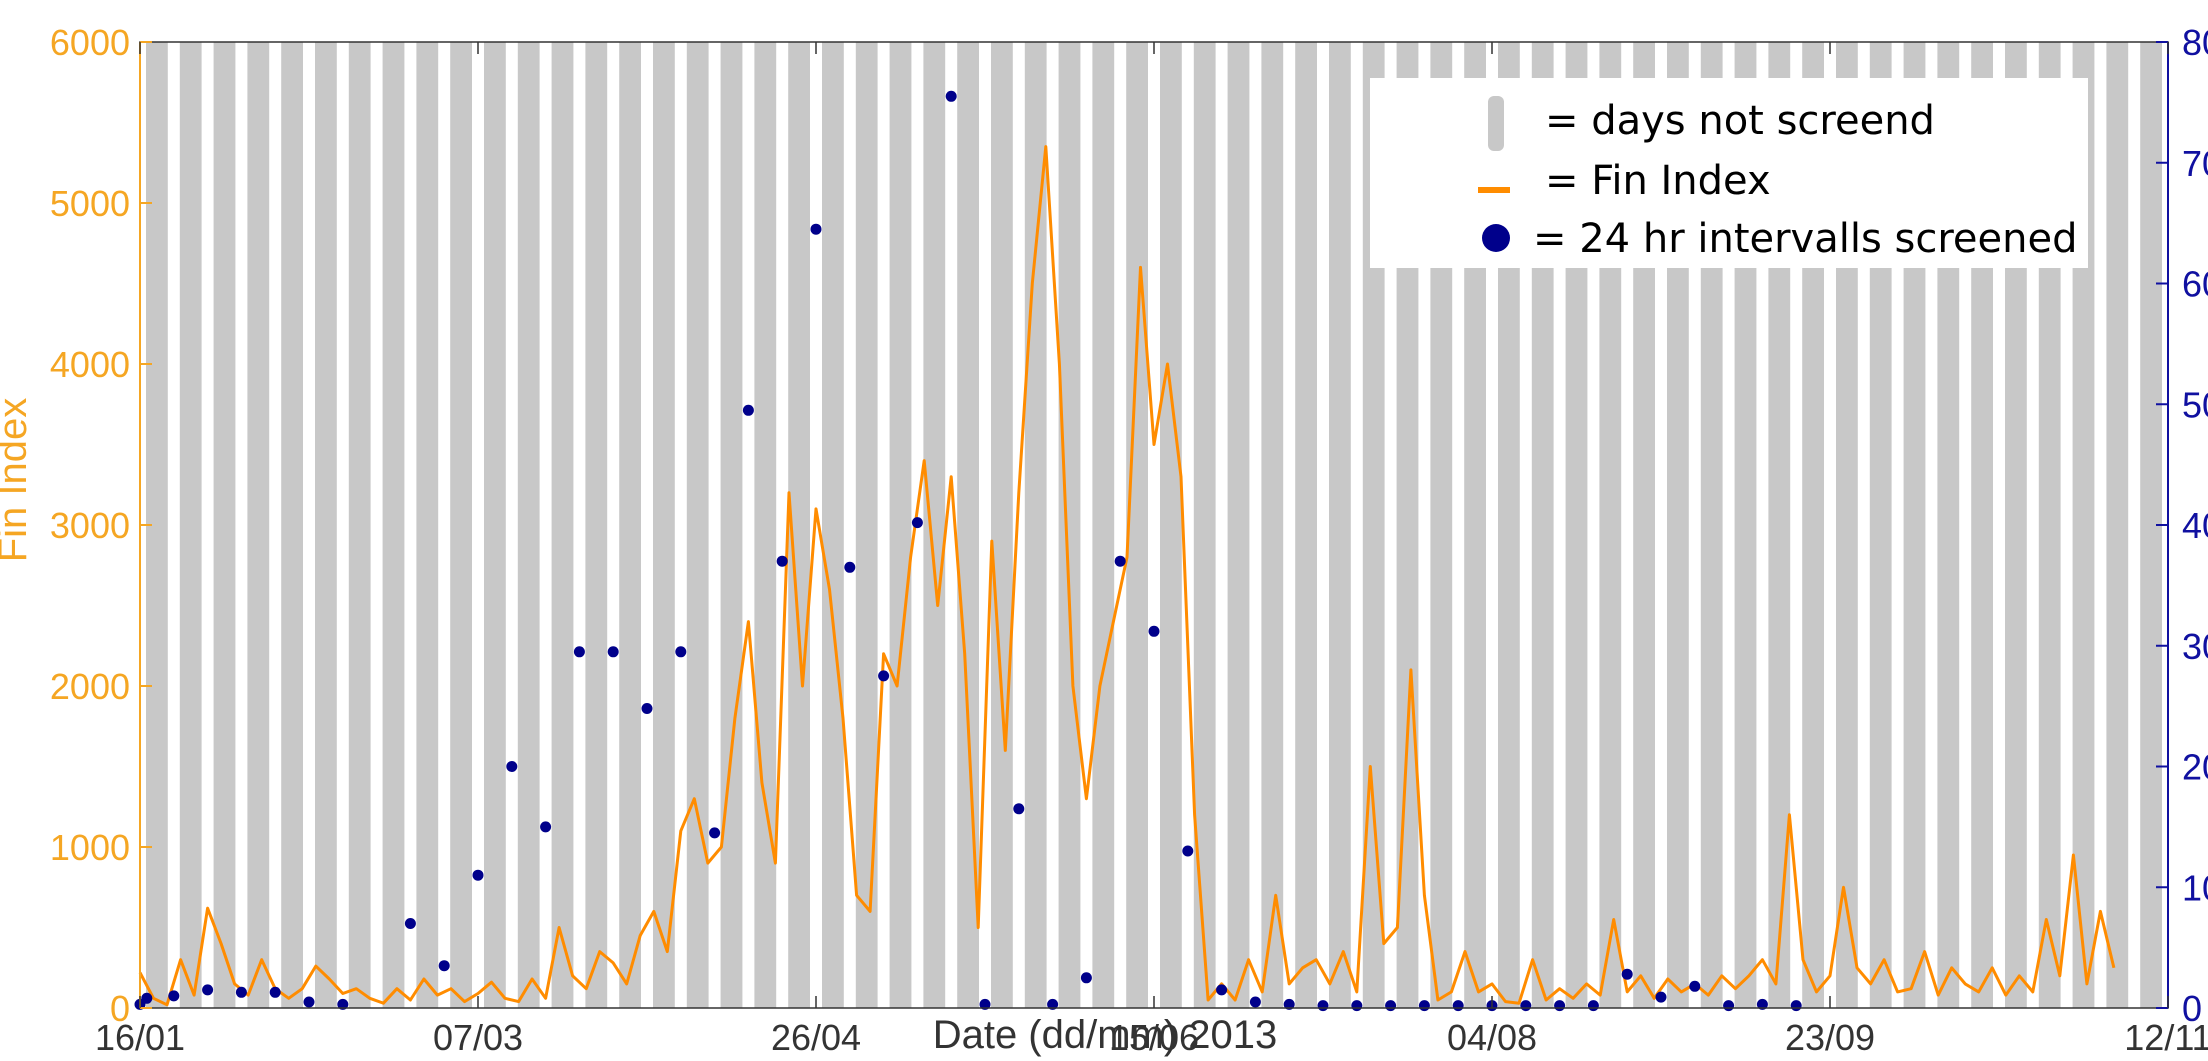 This screenshot has height=1061, width=2208. Describe the element at coordinates (1830, 1037) in the screenshot. I see `x-tick-label: 23/09` at that location.